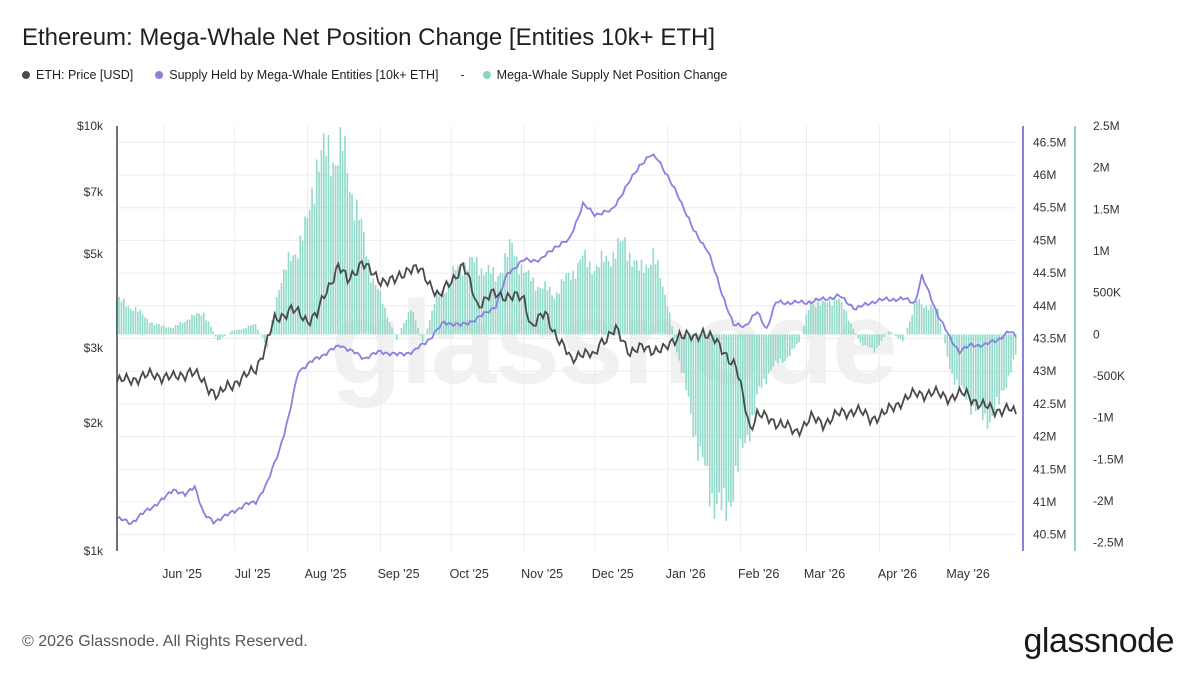 Image resolution: width=1200 pixels, height=673 pixels. What do you see at coordinates (1101, 168) in the screenshot?
I see `y-right2-tick-label: 2M` at bounding box center [1101, 168].